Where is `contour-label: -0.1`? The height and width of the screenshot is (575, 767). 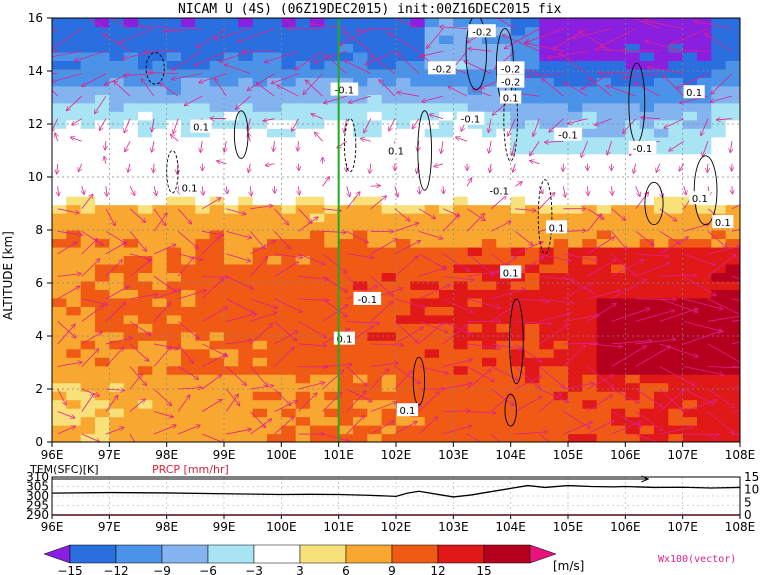
contour-label: -0.1 is located at coordinates (642, 147).